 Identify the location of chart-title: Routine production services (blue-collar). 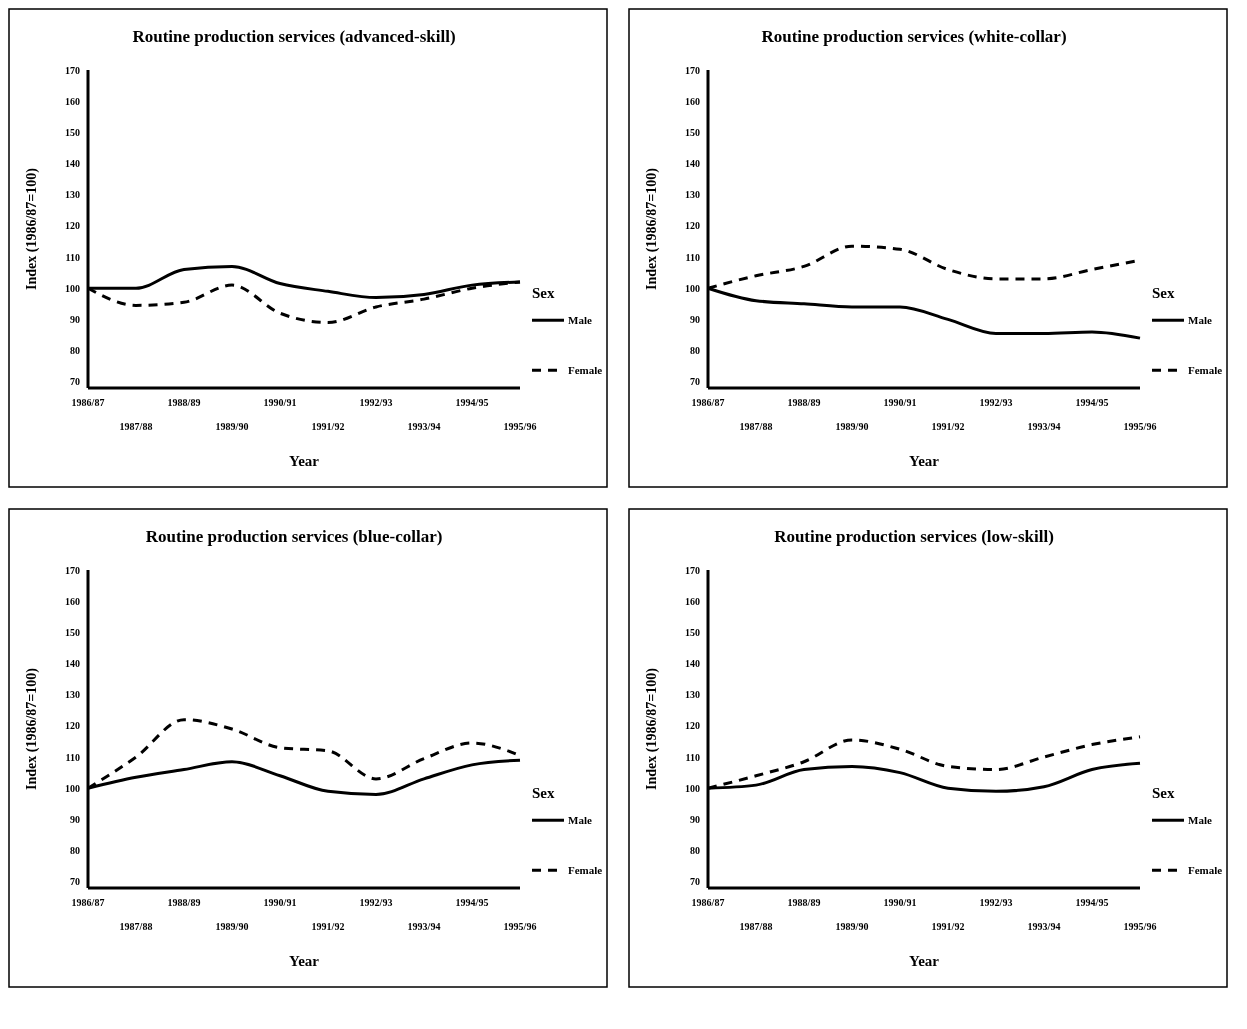
(294, 536).